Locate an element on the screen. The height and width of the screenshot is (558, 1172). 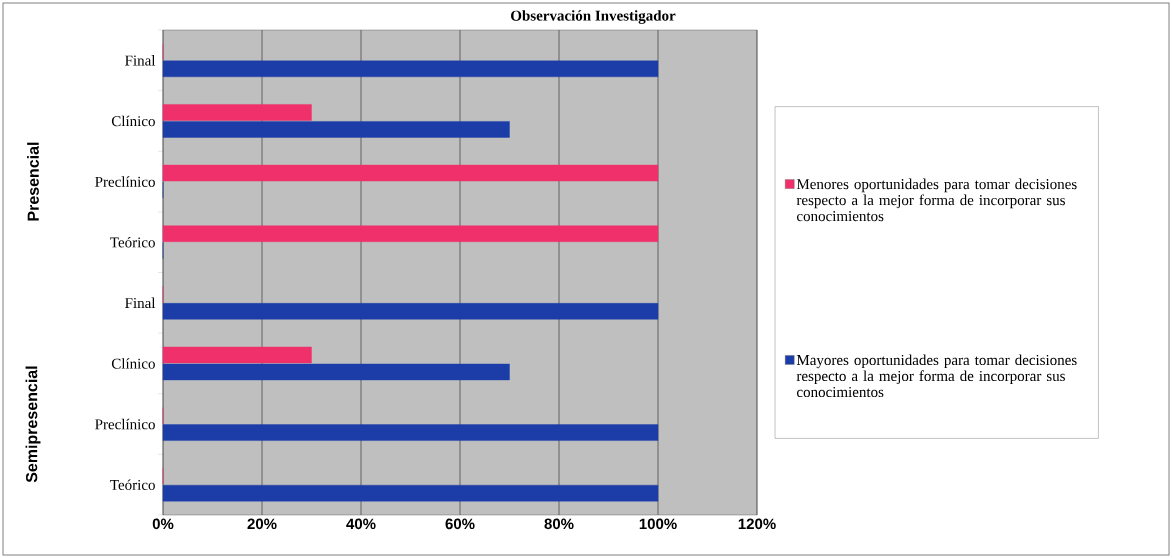
chart-title: Observación Investigador is located at coordinates (593, 17).